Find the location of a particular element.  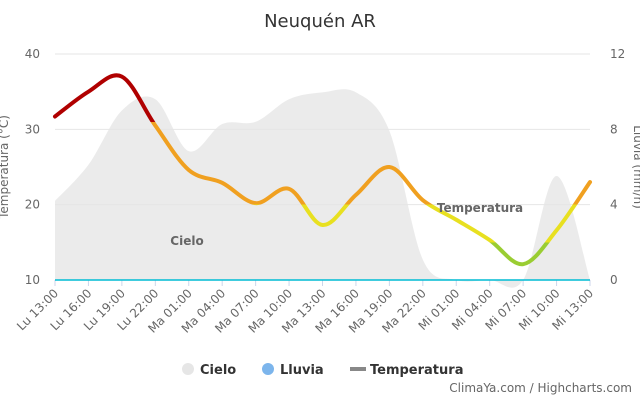

y-tick-label: 20 is located at coordinates (32, 205).